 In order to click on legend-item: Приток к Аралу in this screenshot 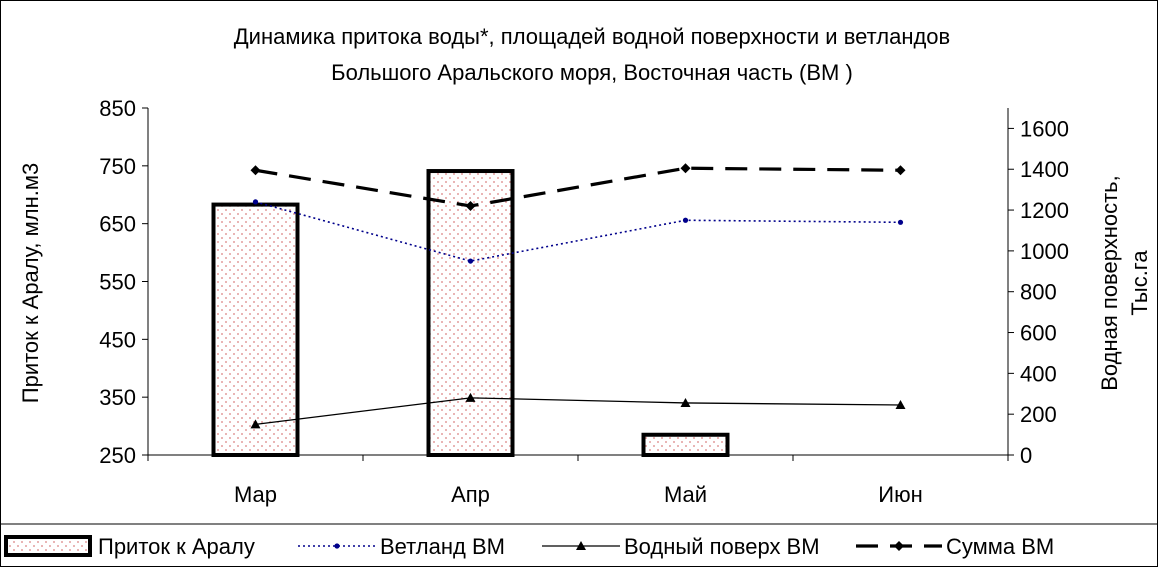, I will do `click(129, 546)`.